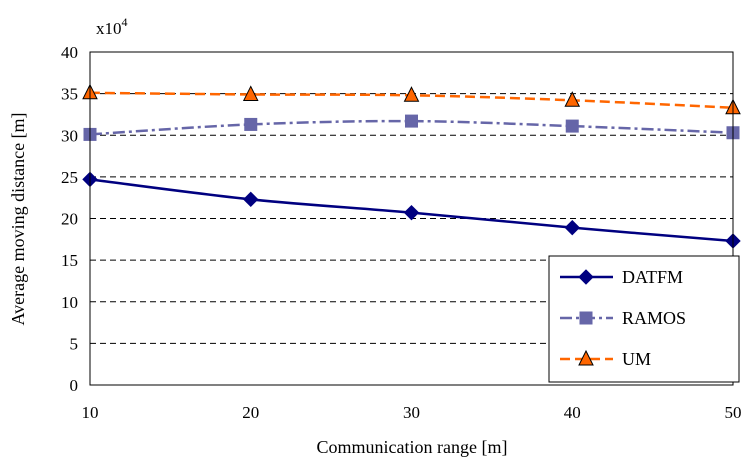 The height and width of the screenshot is (459, 748). I want to click on y-tick-label-1: 5, so click(74, 343).